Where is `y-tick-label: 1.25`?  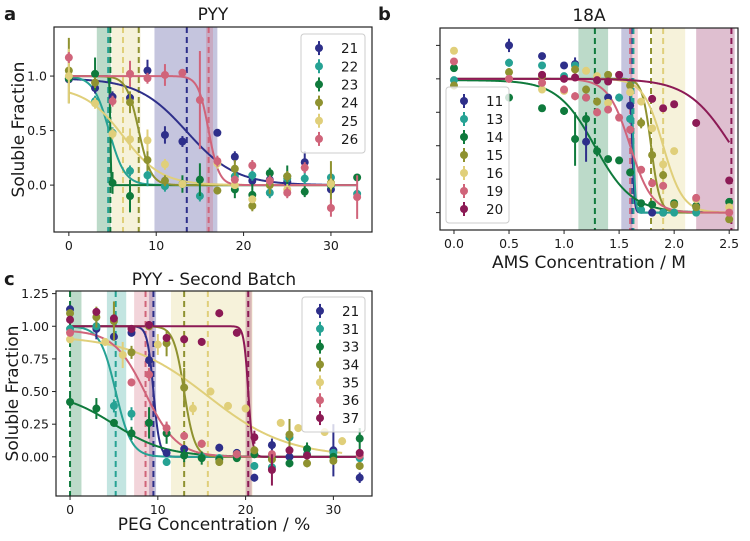 y-tick-label: 1.25 is located at coordinates (35, 293).